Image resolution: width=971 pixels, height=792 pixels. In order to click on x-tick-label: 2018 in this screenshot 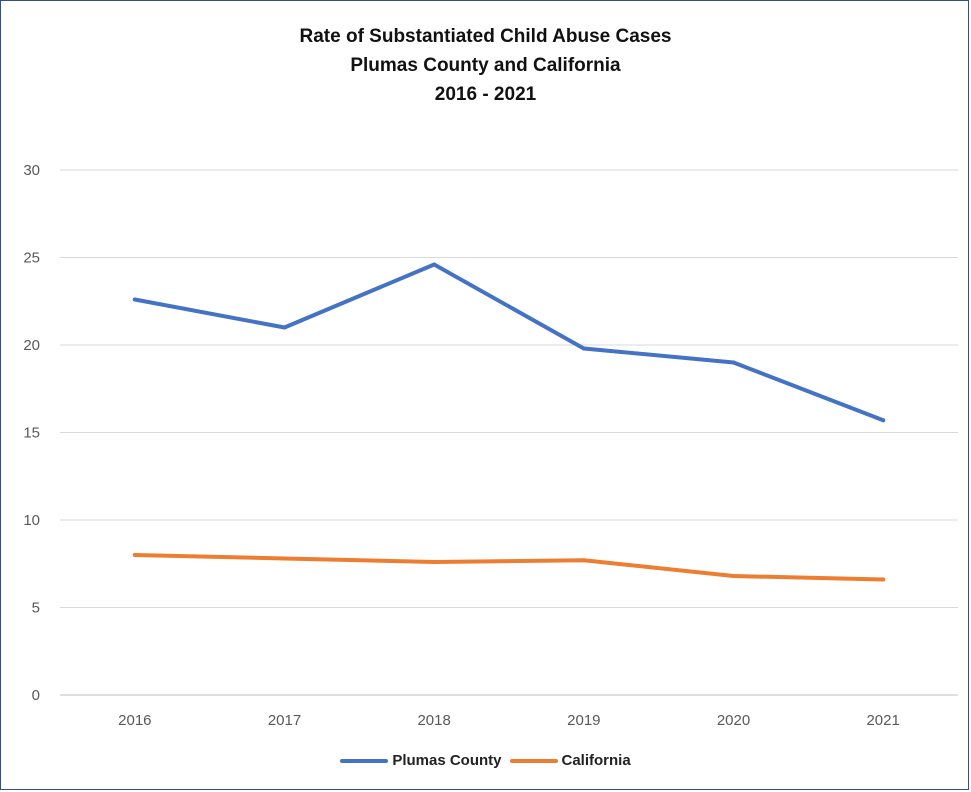, I will do `click(433, 720)`.